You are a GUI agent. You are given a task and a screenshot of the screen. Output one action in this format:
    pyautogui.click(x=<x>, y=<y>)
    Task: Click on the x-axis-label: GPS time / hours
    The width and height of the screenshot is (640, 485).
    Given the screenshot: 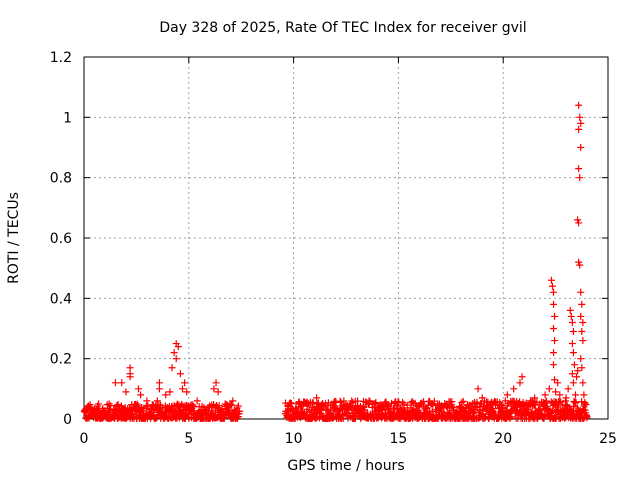 What is the action you would take?
    pyautogui.click(x=345, y=466)
    